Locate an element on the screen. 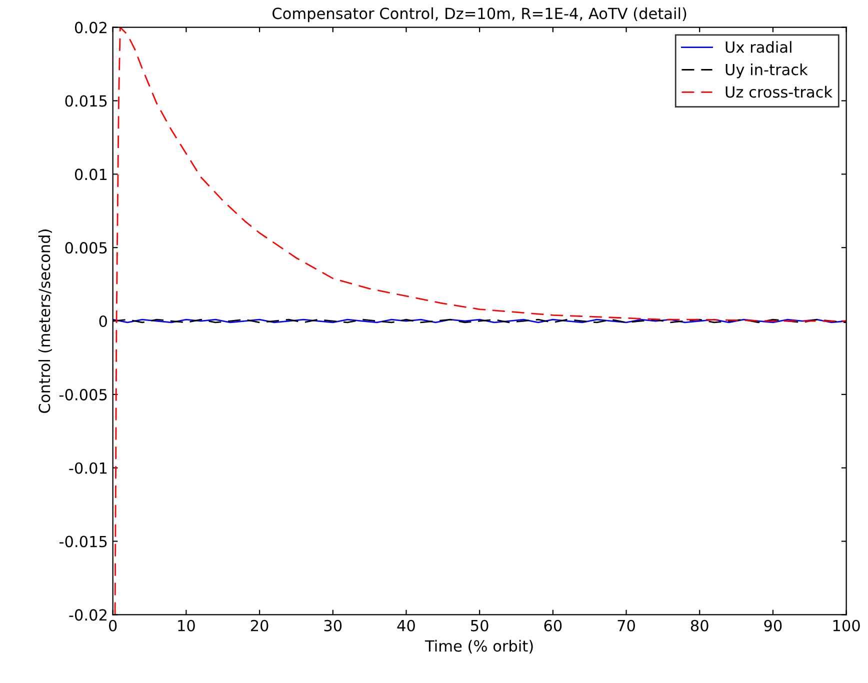 The image size is (868, 683). y-tick-label: 0.01 is located at coordinates (90, 174).